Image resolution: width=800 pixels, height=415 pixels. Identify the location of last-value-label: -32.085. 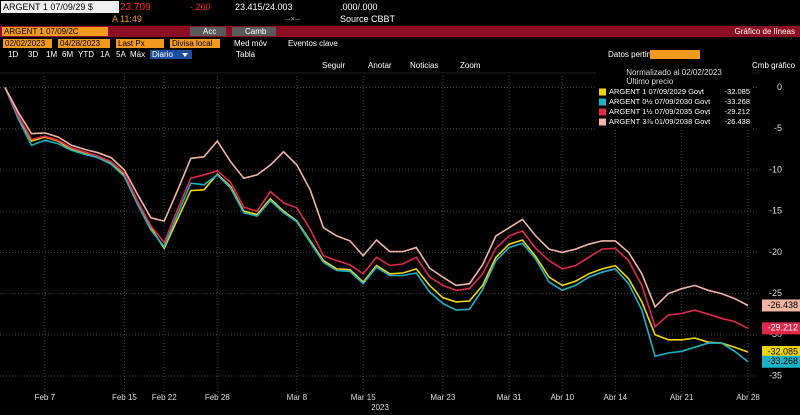
(782, 351).